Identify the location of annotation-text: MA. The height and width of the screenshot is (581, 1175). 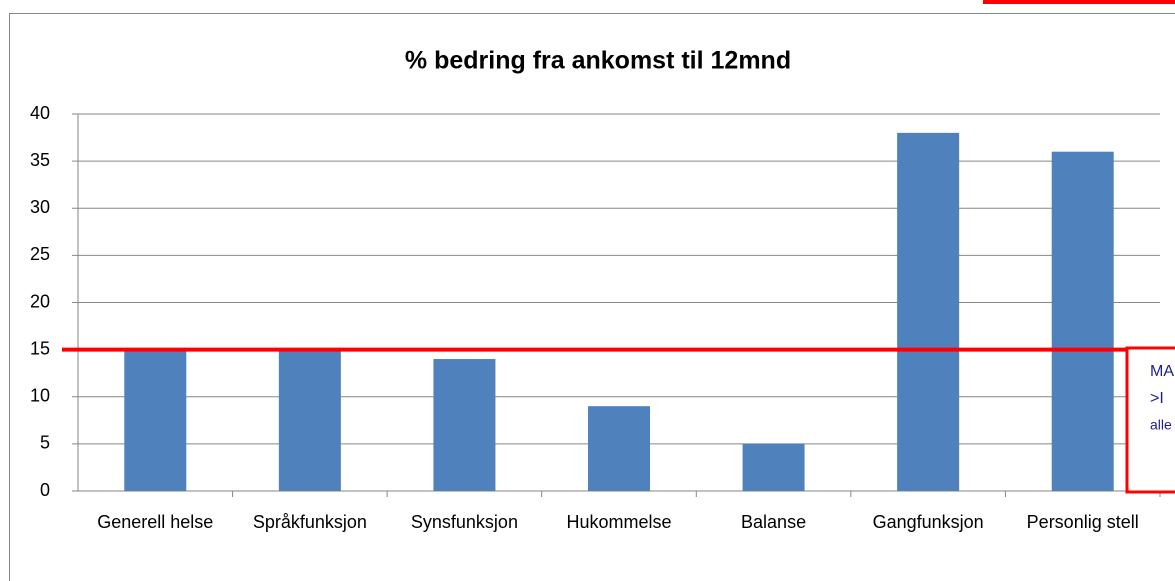
(1162, 371).